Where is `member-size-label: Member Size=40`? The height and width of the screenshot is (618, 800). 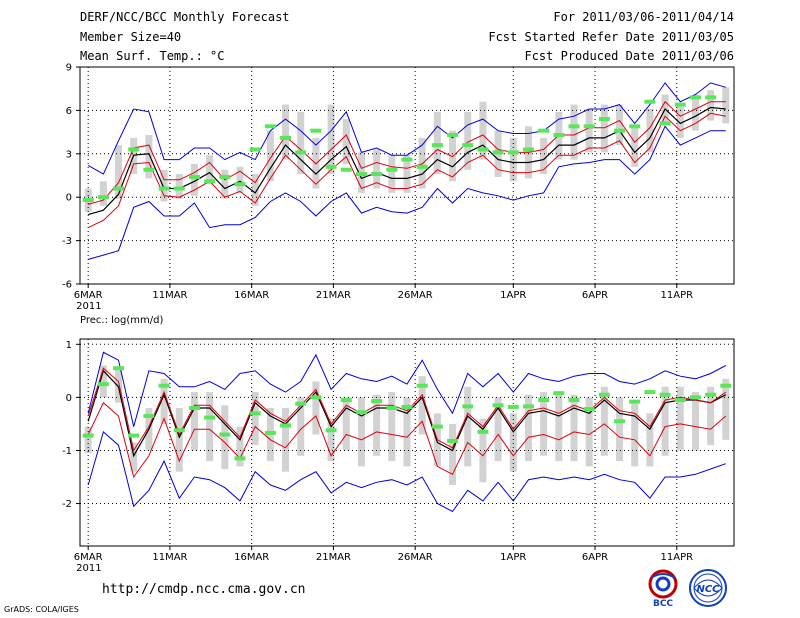
member-size-label: Member Size=40 is located at coordinates (131, 37).